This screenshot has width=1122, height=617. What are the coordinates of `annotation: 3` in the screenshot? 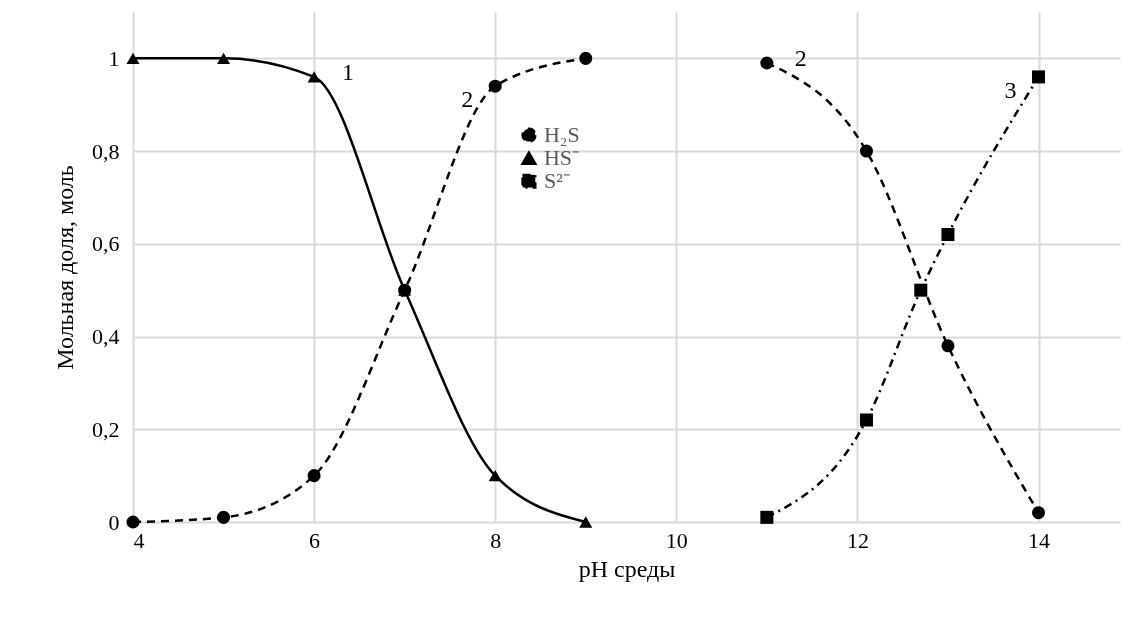 It's located at (1010, 89).